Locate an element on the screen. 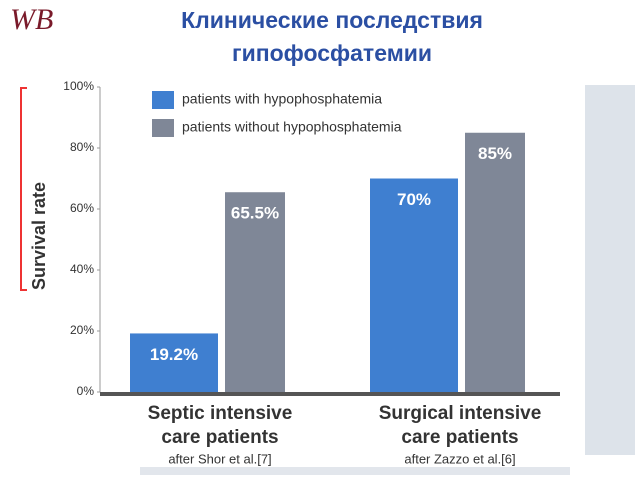 This screenshot has width=640, height=480. legend-label: patients without hypophosphatemia is located at coordinates (292, 127).